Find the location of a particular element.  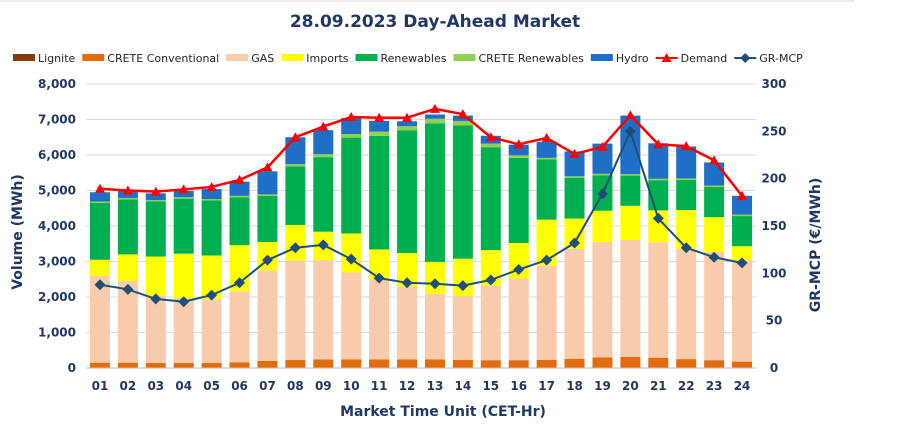

legend-swatch-crete-renewables is located at coordinates (464, 57).